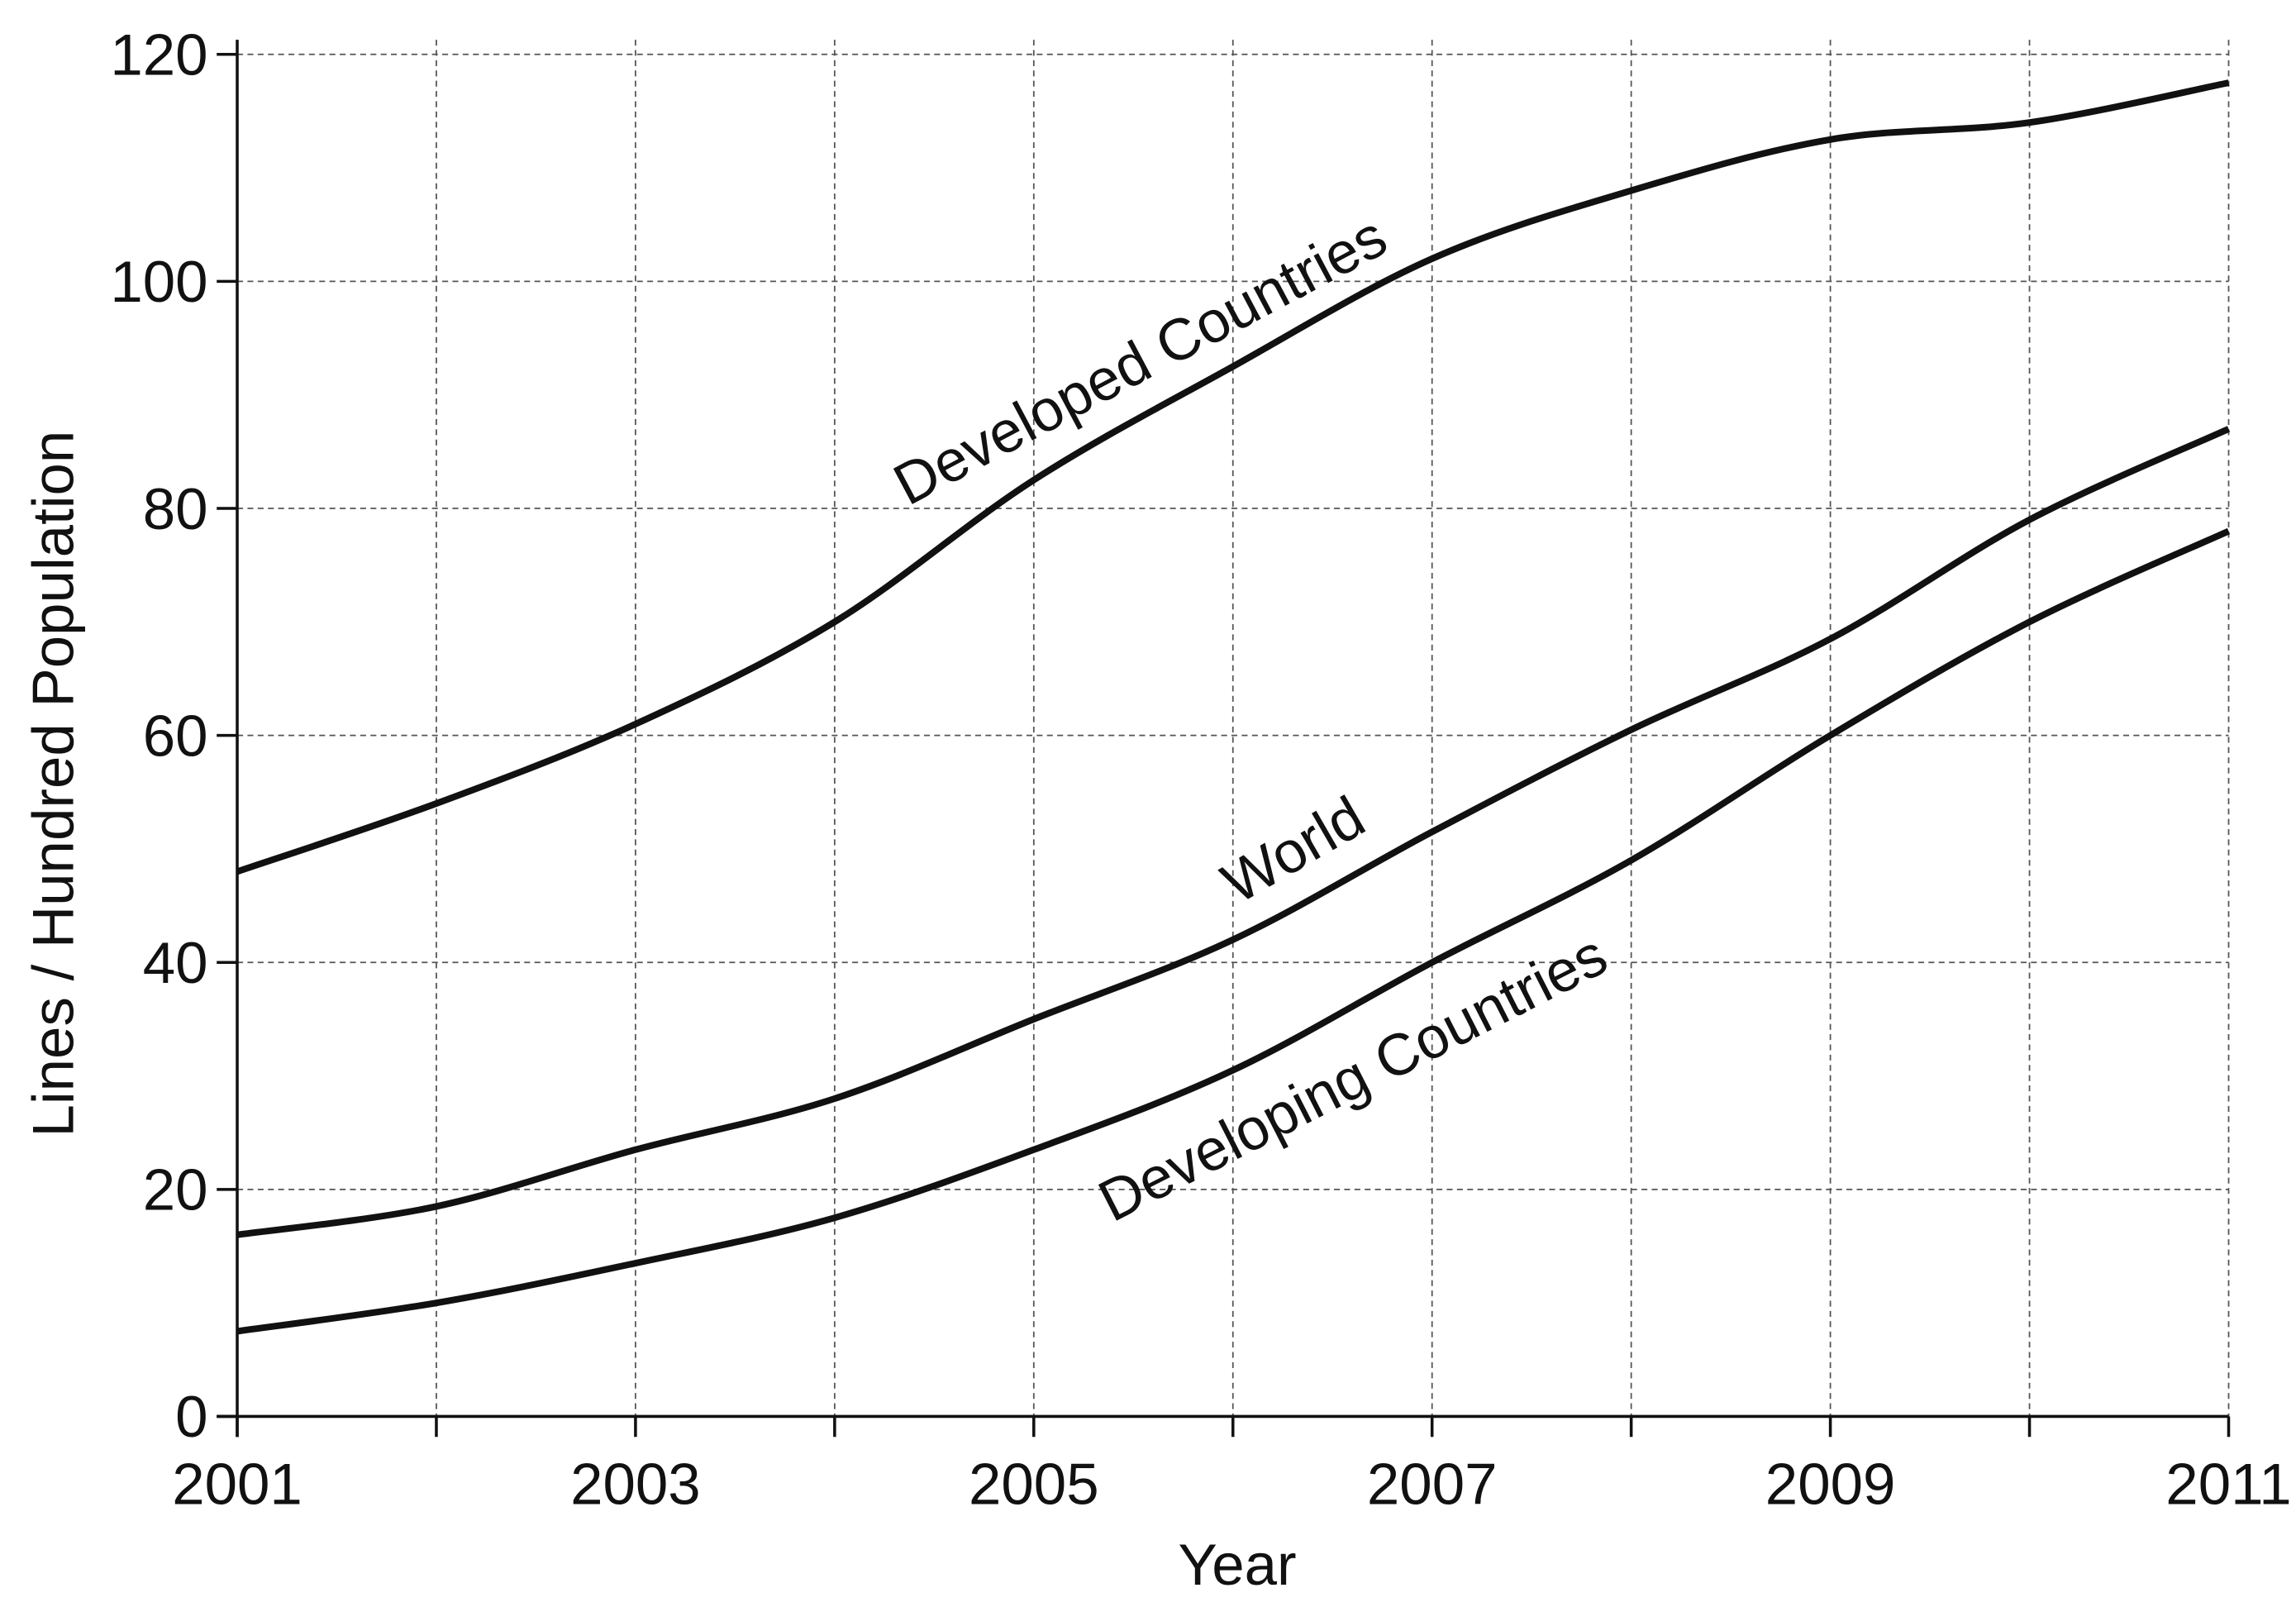 The width and height of the screenshot is (2296, 1607). What do you see at coordinates (175, 1190) in the screenshot?
I see `y-tick-label: 20` at bounding box center [175, 1190].